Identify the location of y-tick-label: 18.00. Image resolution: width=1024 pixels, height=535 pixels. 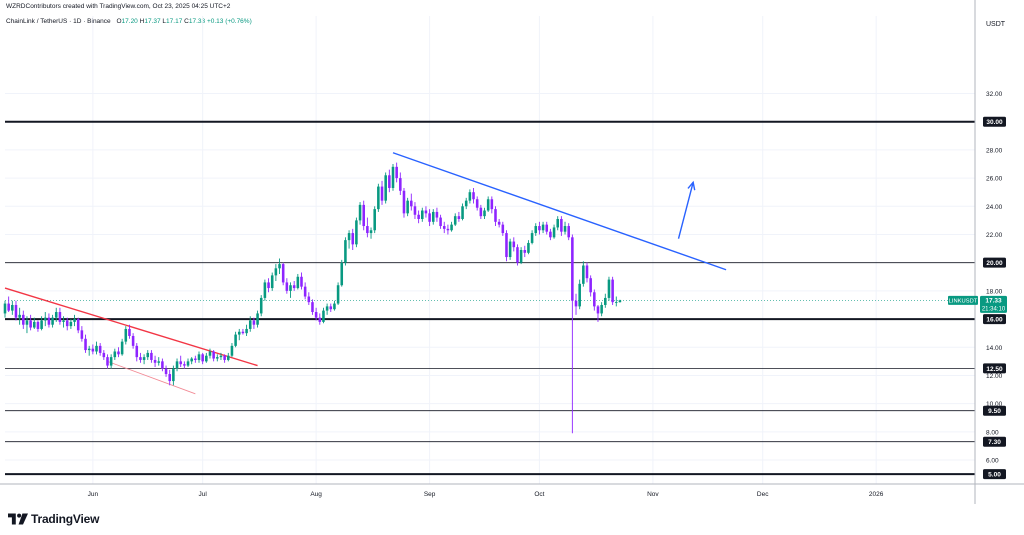
(994, 291).